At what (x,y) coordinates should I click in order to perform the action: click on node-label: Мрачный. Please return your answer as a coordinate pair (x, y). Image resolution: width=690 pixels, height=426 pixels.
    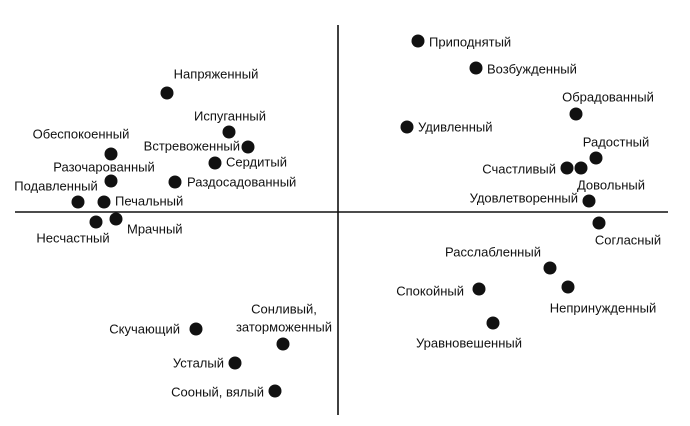
    Looking at the image, I should click on (155, 228).